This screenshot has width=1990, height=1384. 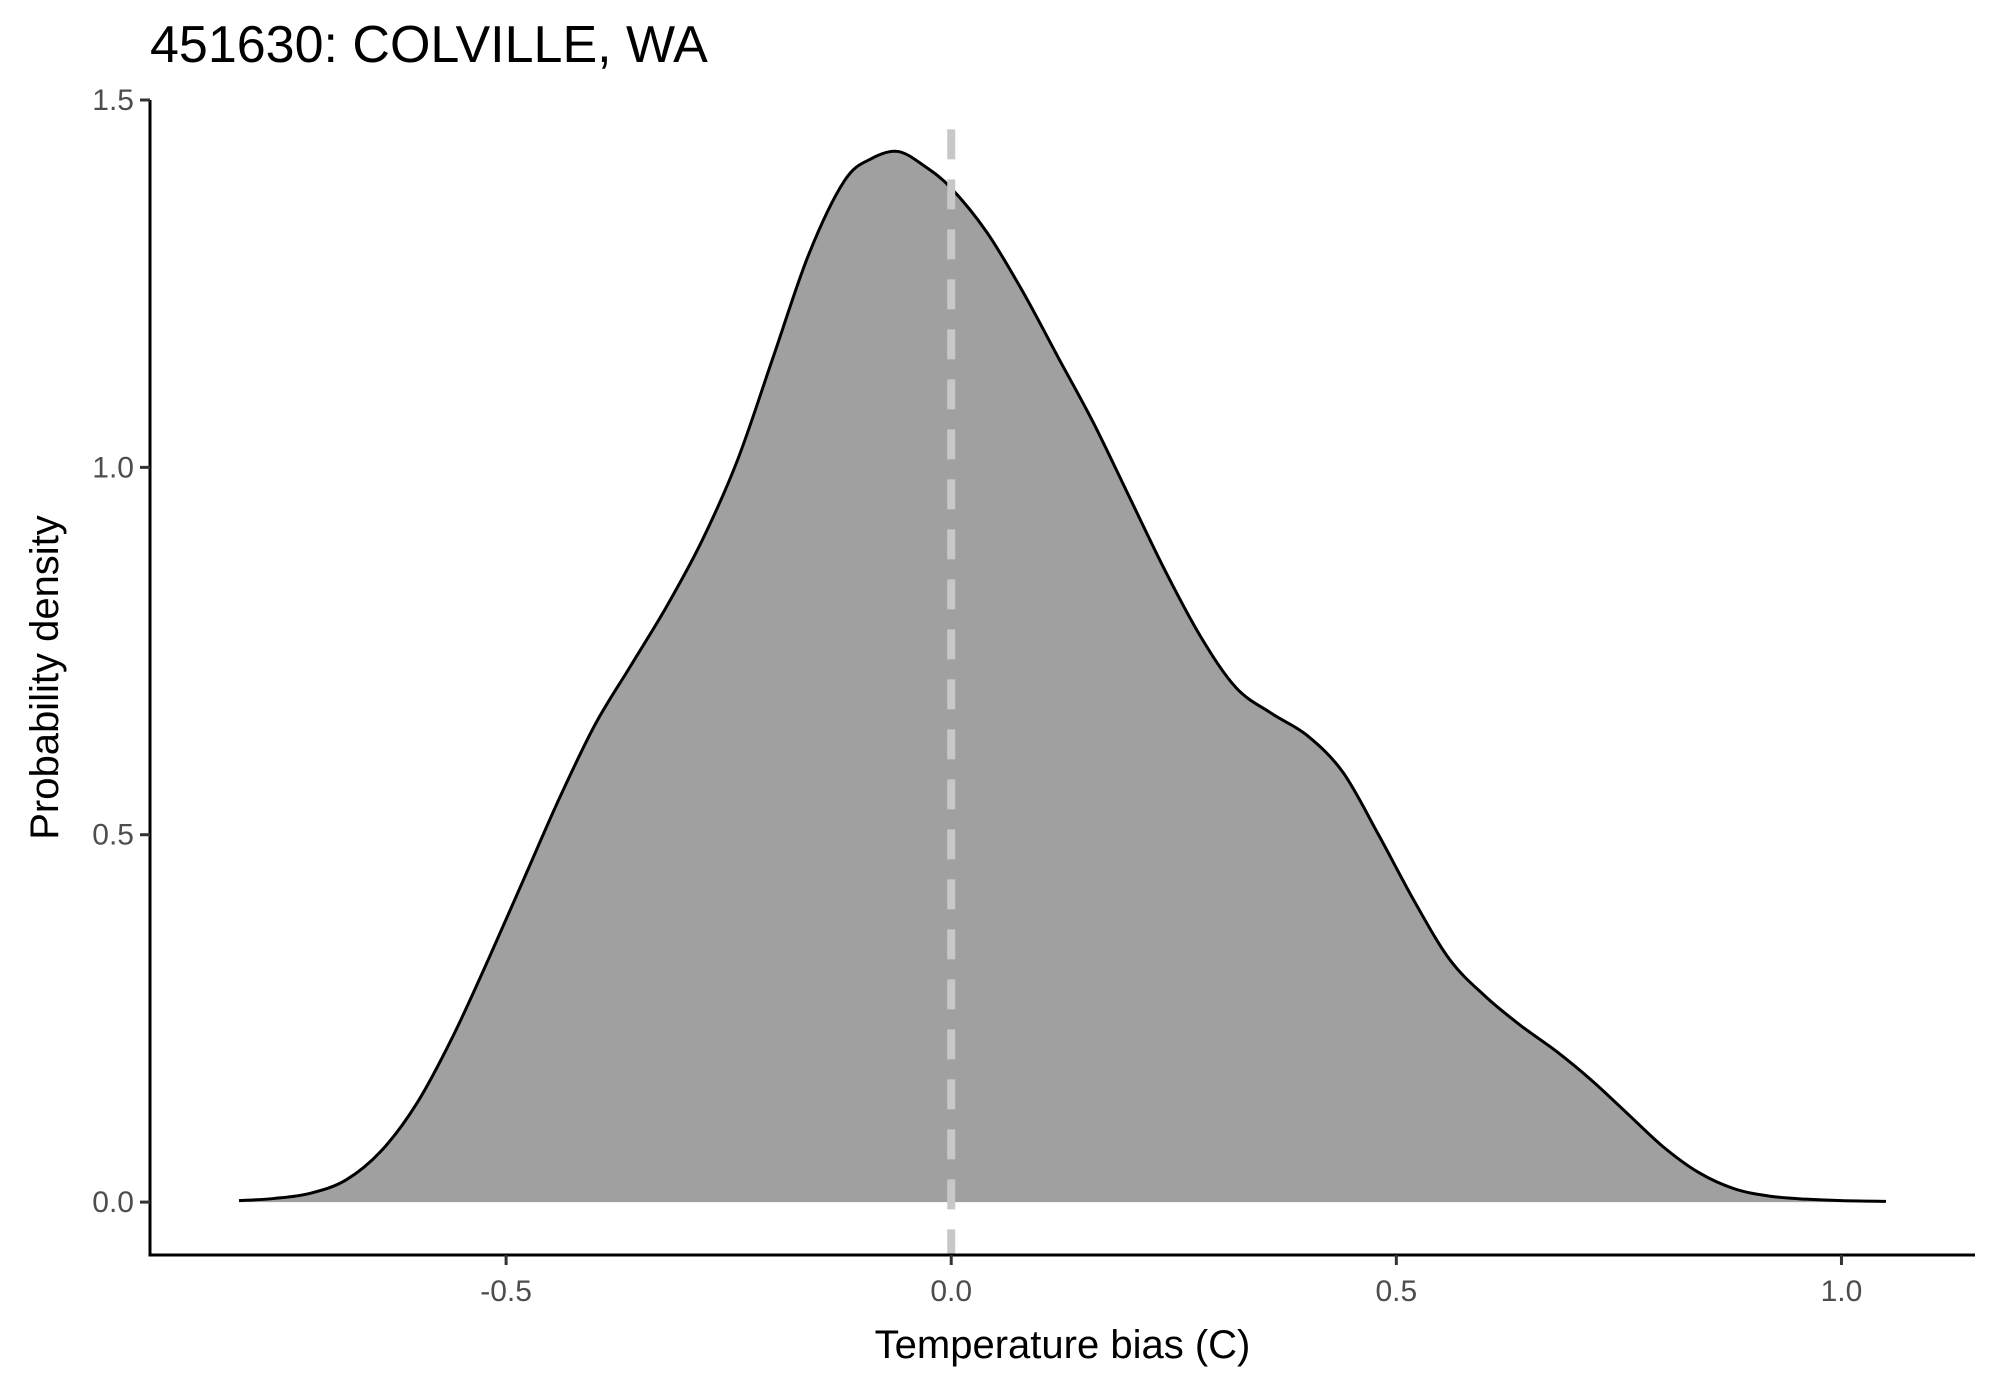 I want to click on y-tick-label: 0.0, so click(x=113, y=1202).